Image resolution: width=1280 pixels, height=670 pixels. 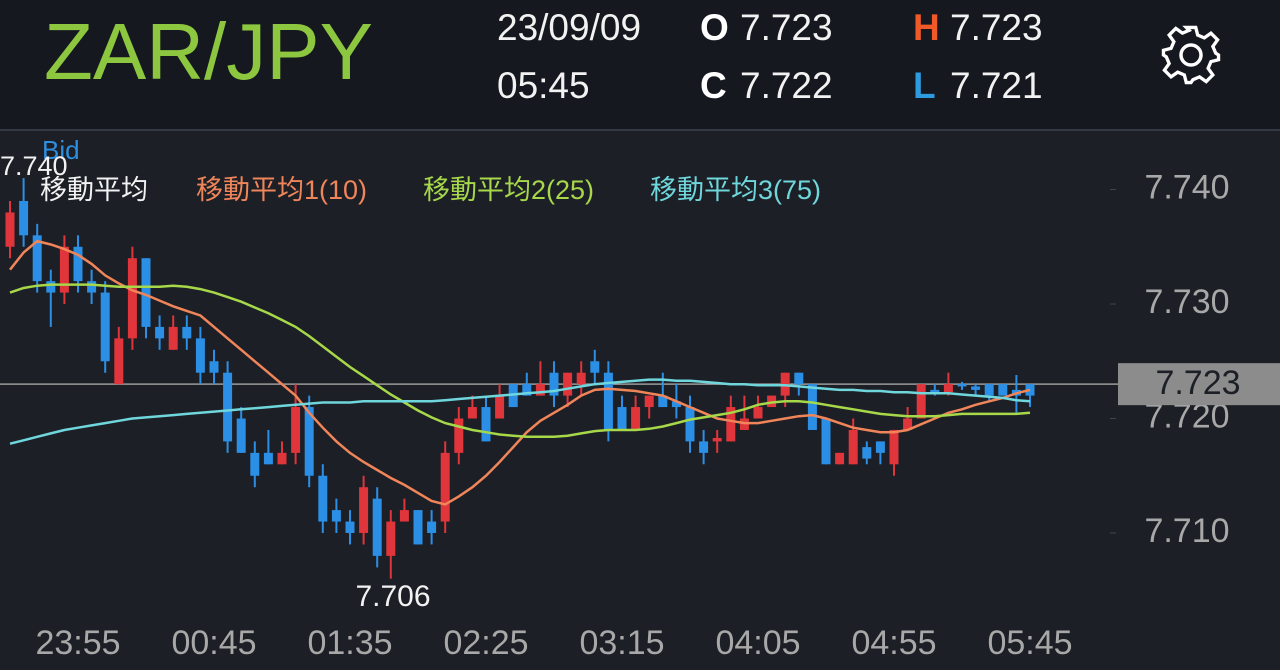 What do you see at coordinates (77, 643) in the screenshot?
I see `x-tick-label: 23:55` at bounding box center [77, 643].